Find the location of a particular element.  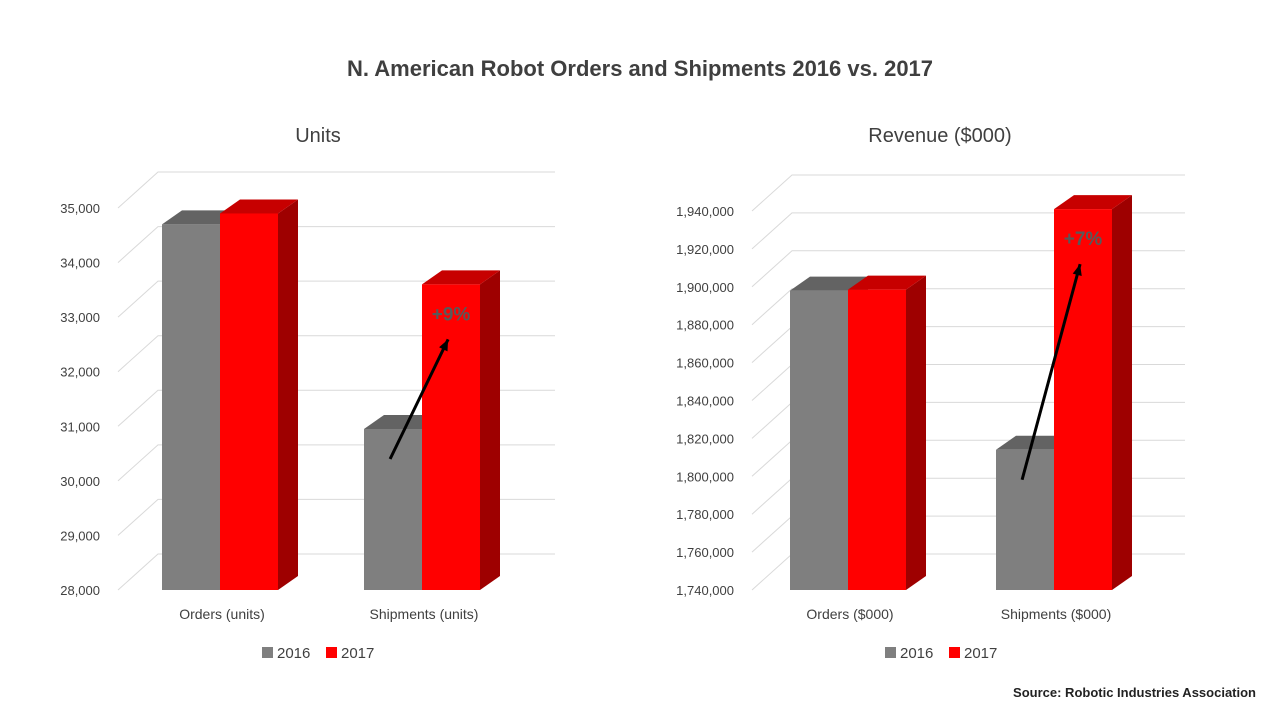

category-label: Shipments (units) is located at coordinates (424, 614).